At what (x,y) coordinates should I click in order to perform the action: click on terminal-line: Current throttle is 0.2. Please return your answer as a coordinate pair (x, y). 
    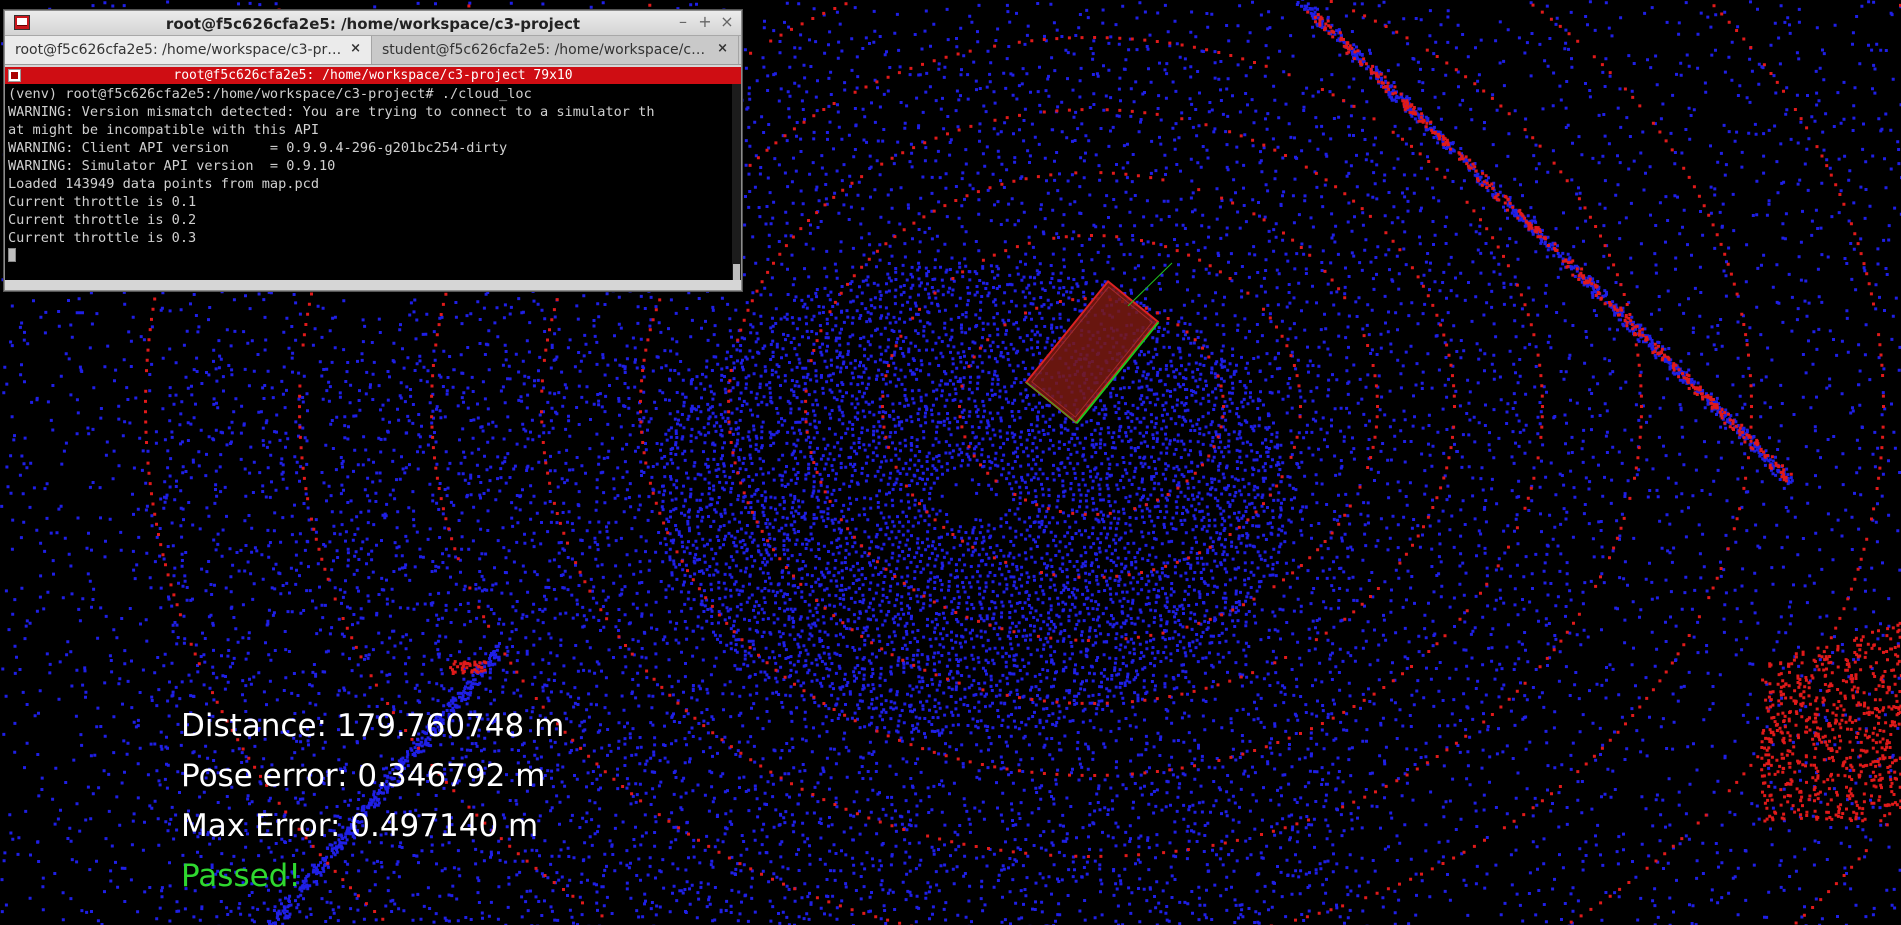
    Looking at the image, I should click on (102, 220).